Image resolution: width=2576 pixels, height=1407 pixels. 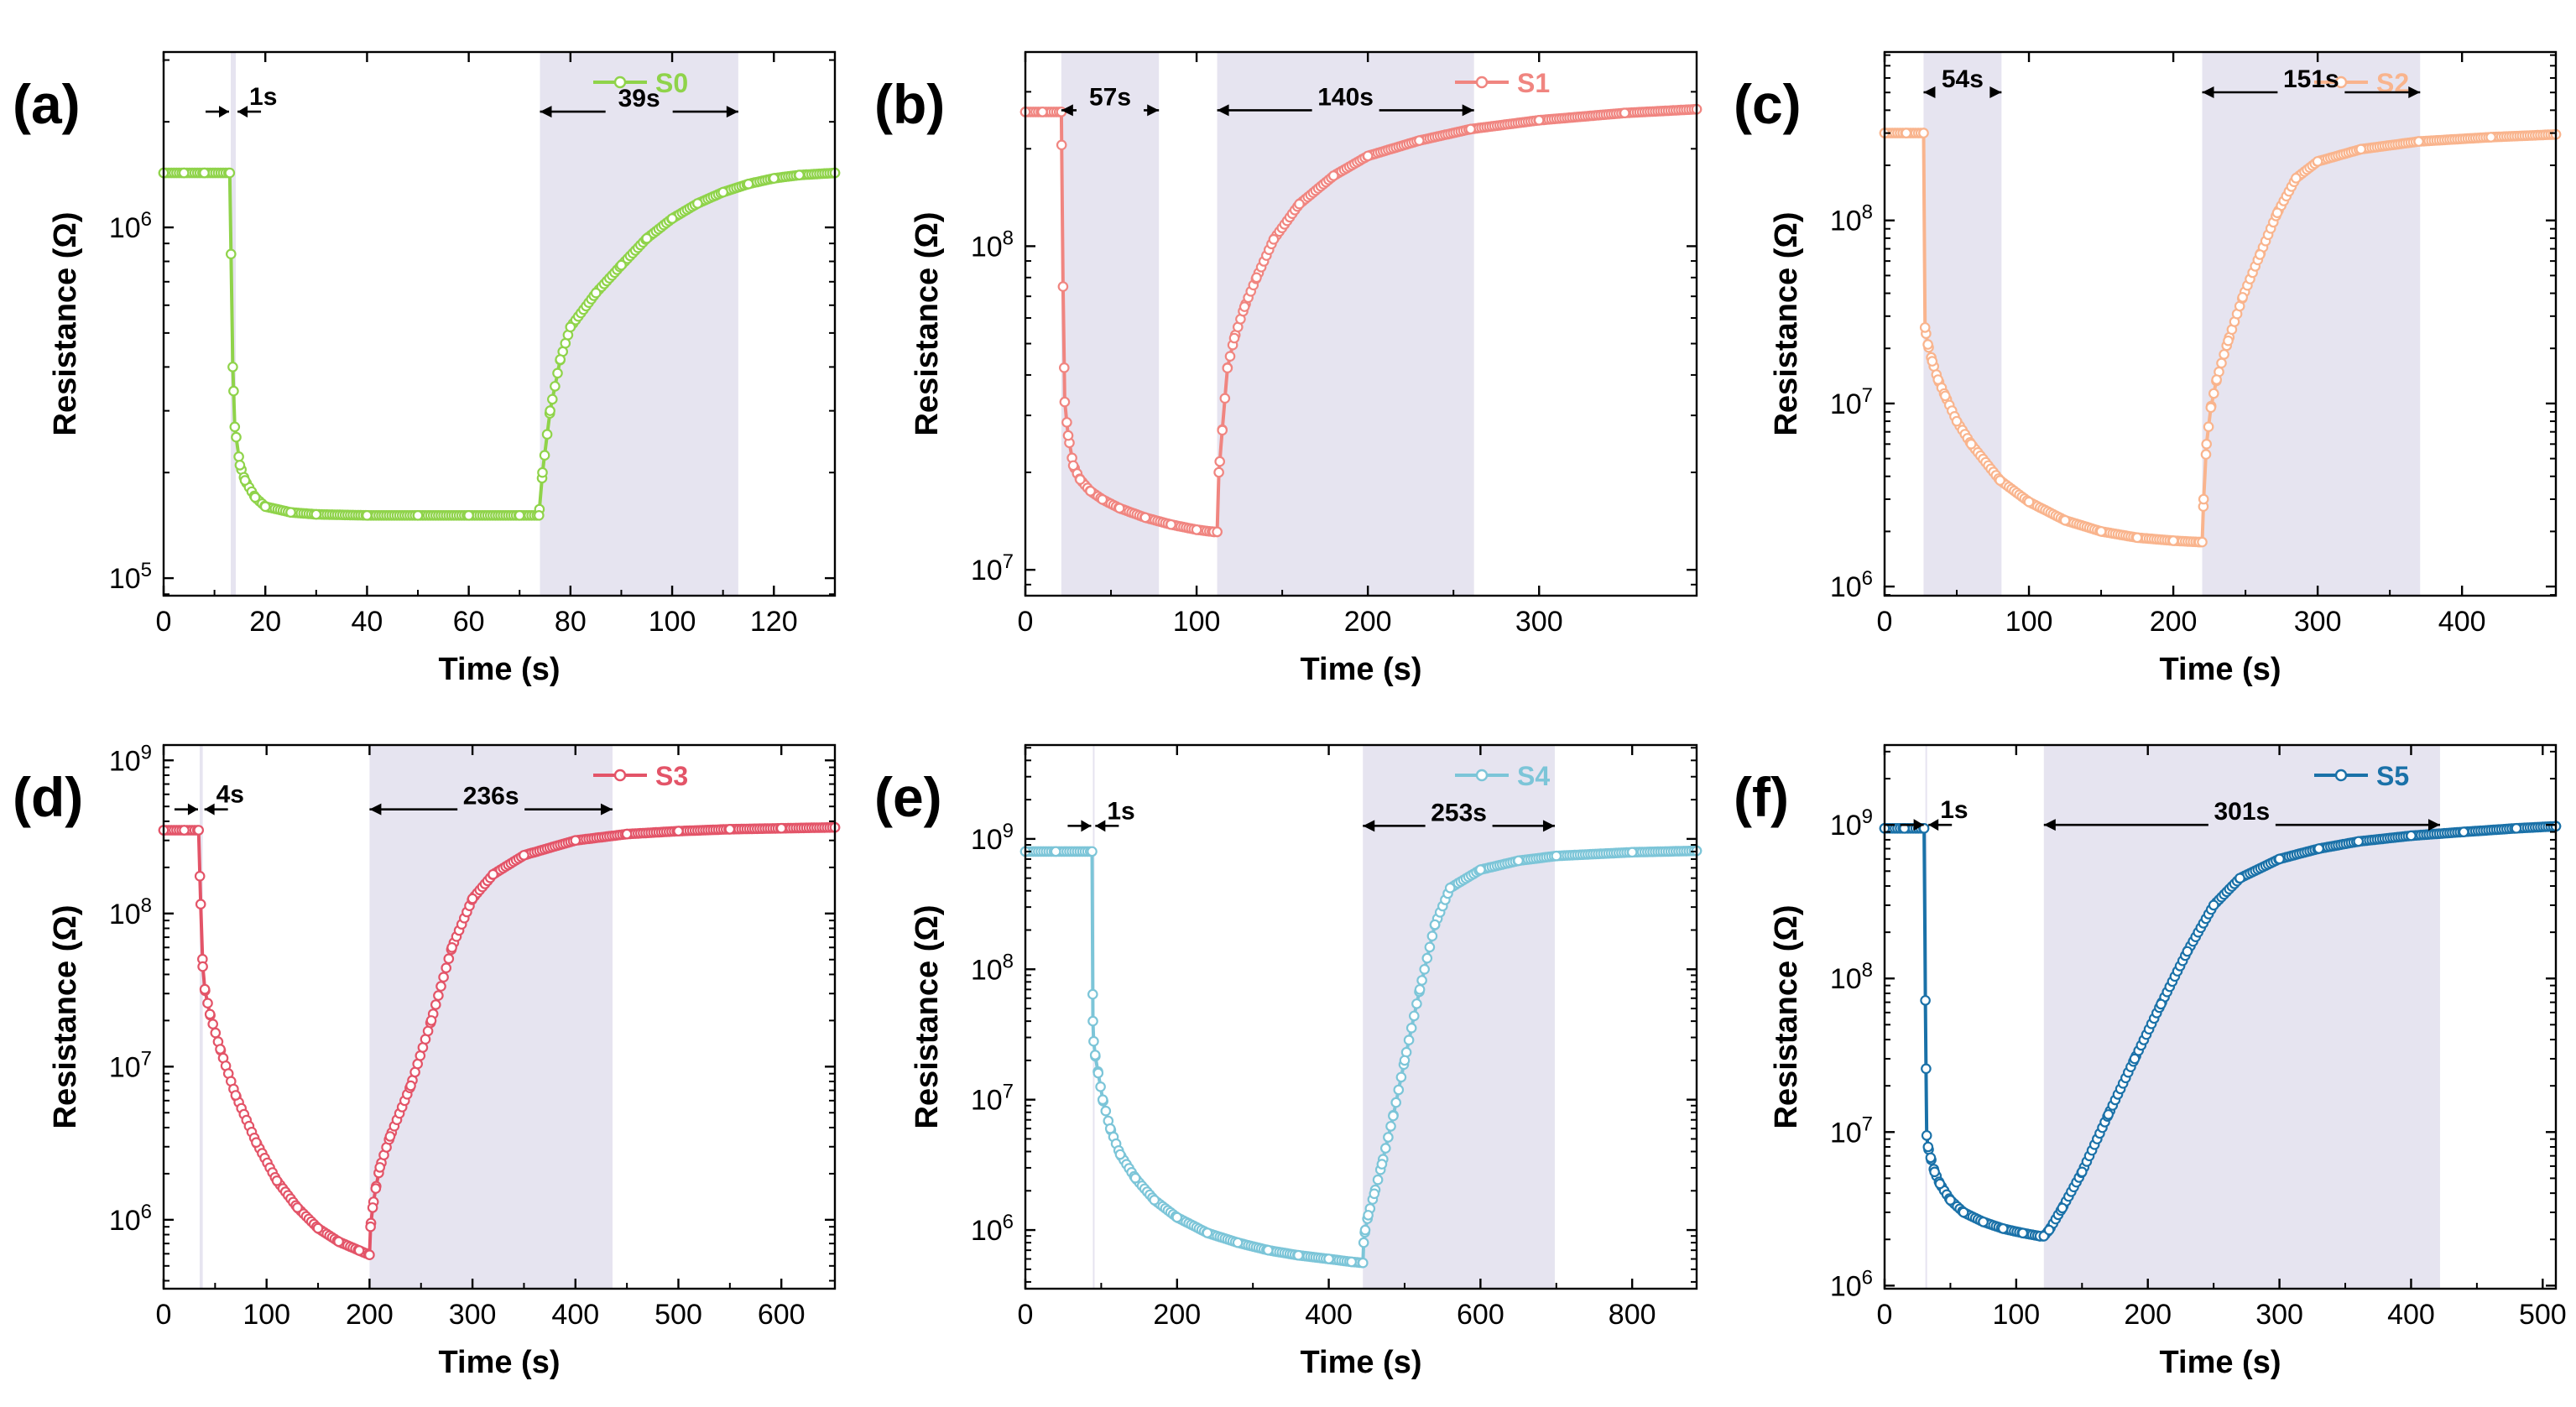 What do you see at coordinates (130, 577) in the screenshot?
I see `y-tick-label: 10⁵` at bounding box center [130, 577].